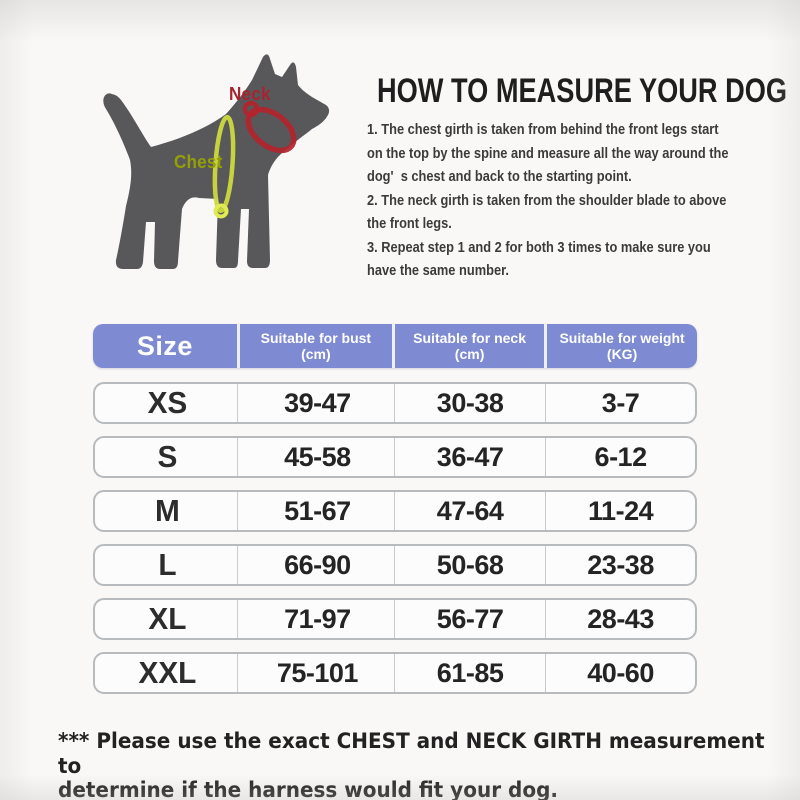 The width and height of the screenshot is (800, 800). What do you see at coordinates (250, 94) in the screenshot?
I see `neck-label: Neck` at bounding box center [250, 94].